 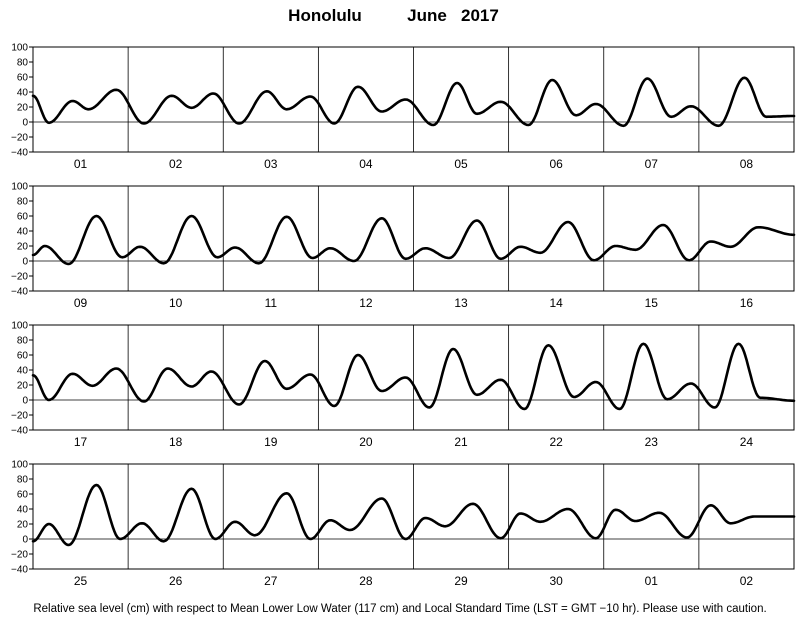 What do you see at coordinates (461, 303) in the screenshot?
I see `day-label: 13` at bounding box center [461, 303].